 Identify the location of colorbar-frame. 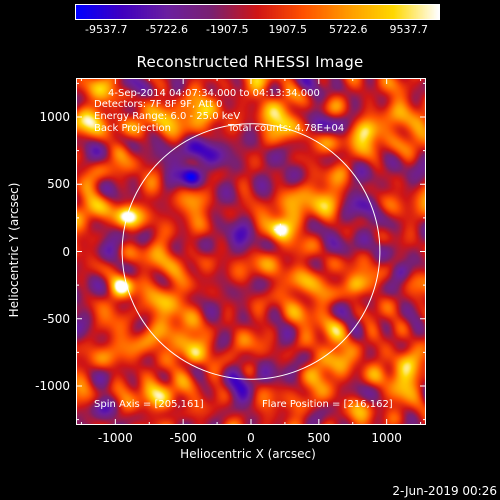
(257, 12).